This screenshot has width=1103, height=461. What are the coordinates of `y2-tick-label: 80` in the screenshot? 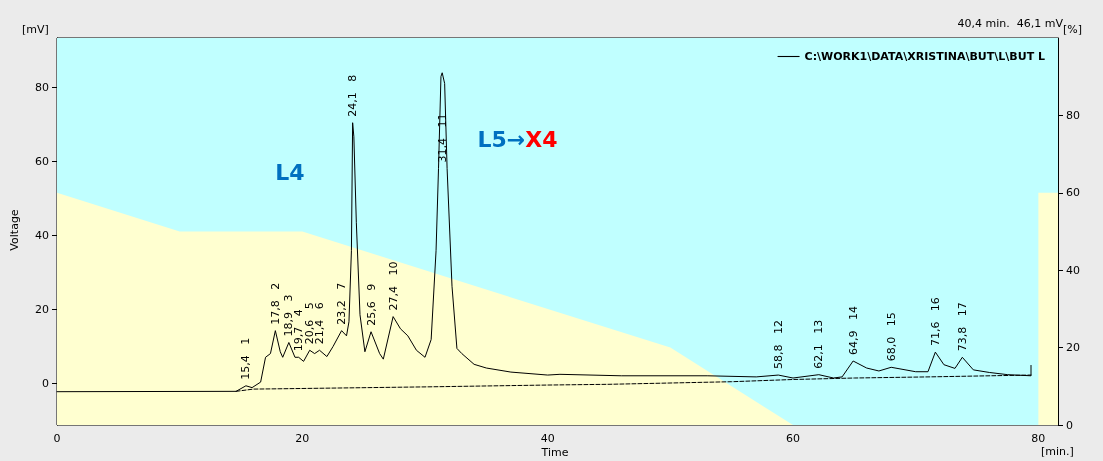 It's located at (1073, 115).